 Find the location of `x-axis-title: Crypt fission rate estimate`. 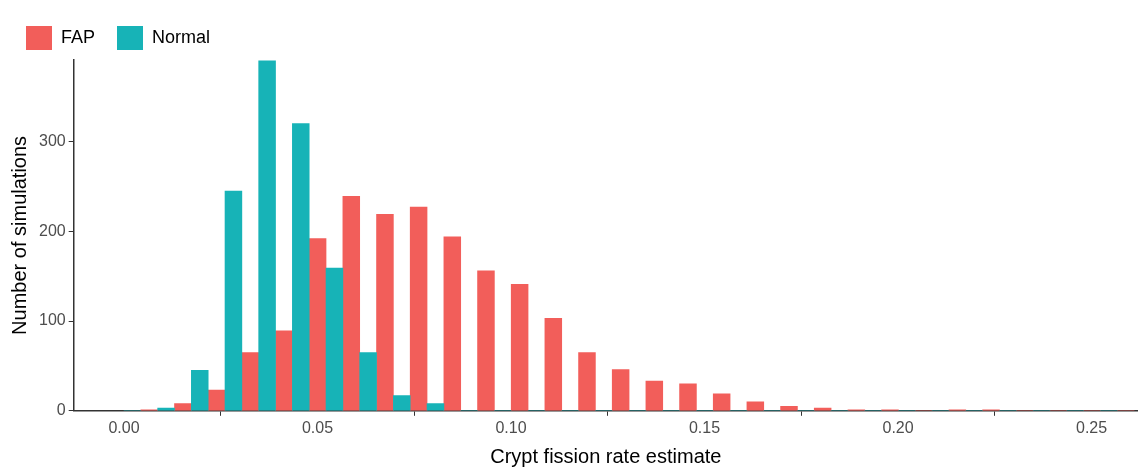

x-axis-title: Crypt fission rate estimate is located at coordinates (606, 455).